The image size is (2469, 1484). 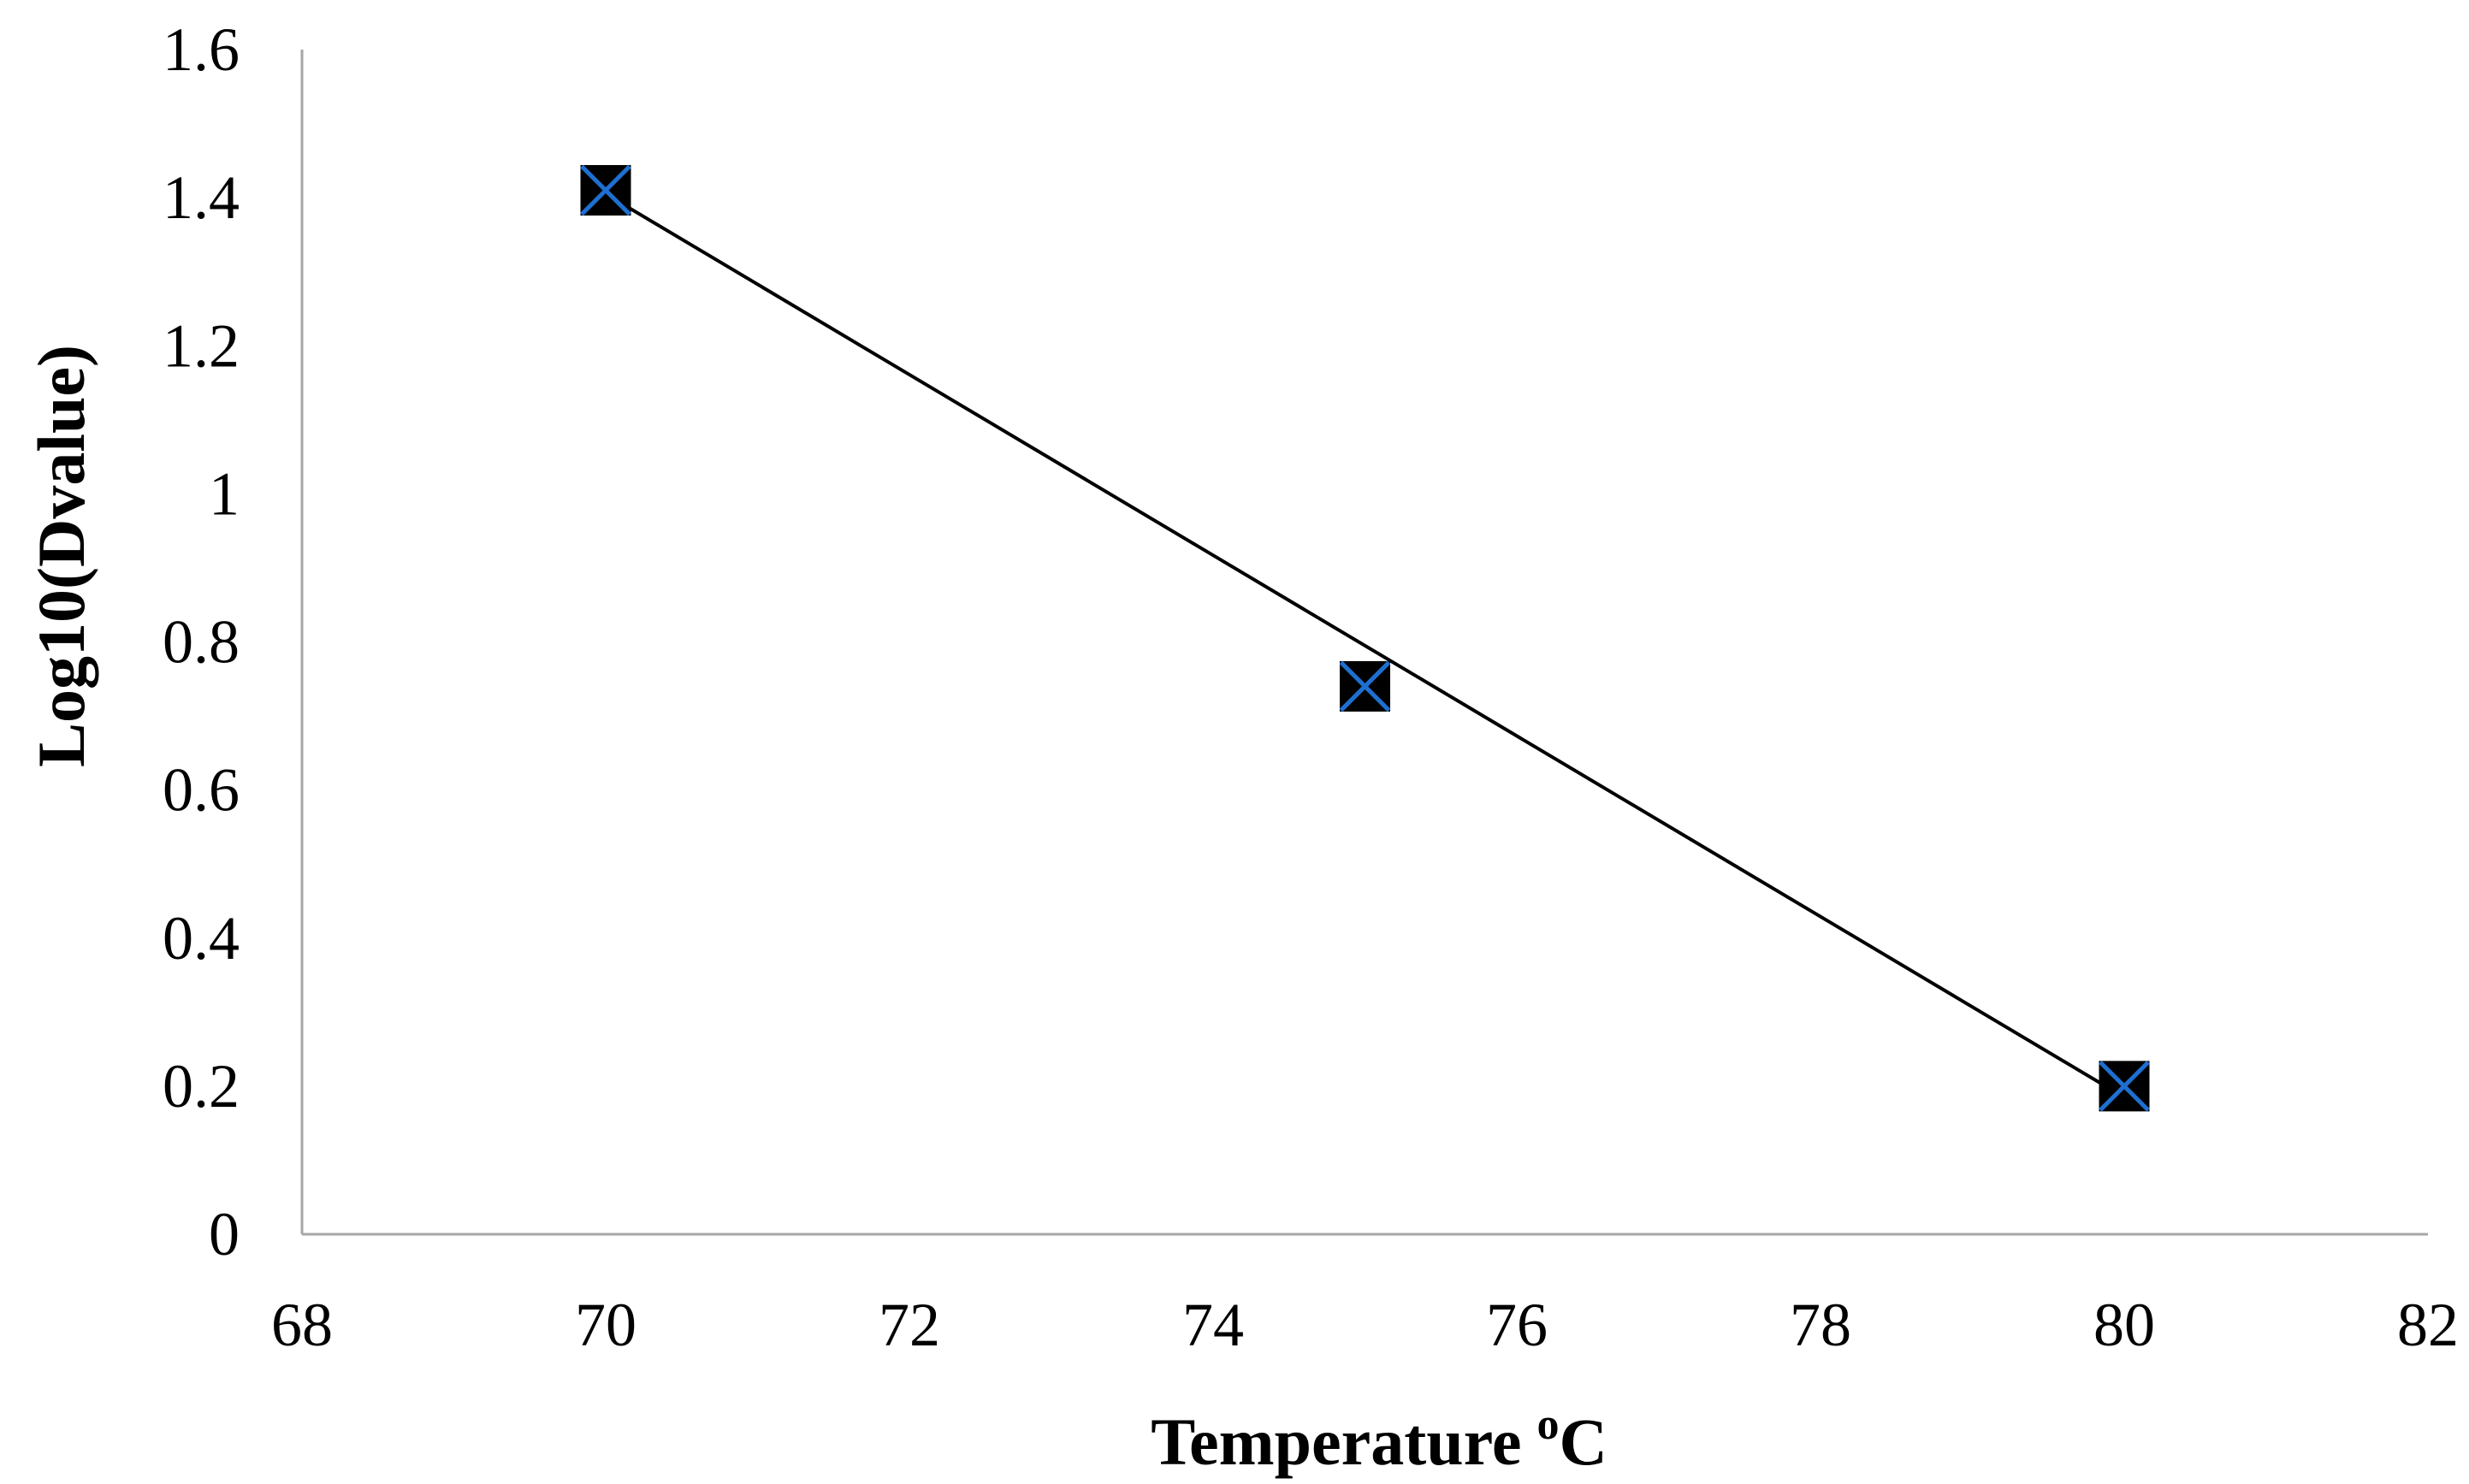 What do you see at coordinates (302, 1325) in the screenshot?
I see `x-tick-label: 68` at bounding box center [302, 1325].